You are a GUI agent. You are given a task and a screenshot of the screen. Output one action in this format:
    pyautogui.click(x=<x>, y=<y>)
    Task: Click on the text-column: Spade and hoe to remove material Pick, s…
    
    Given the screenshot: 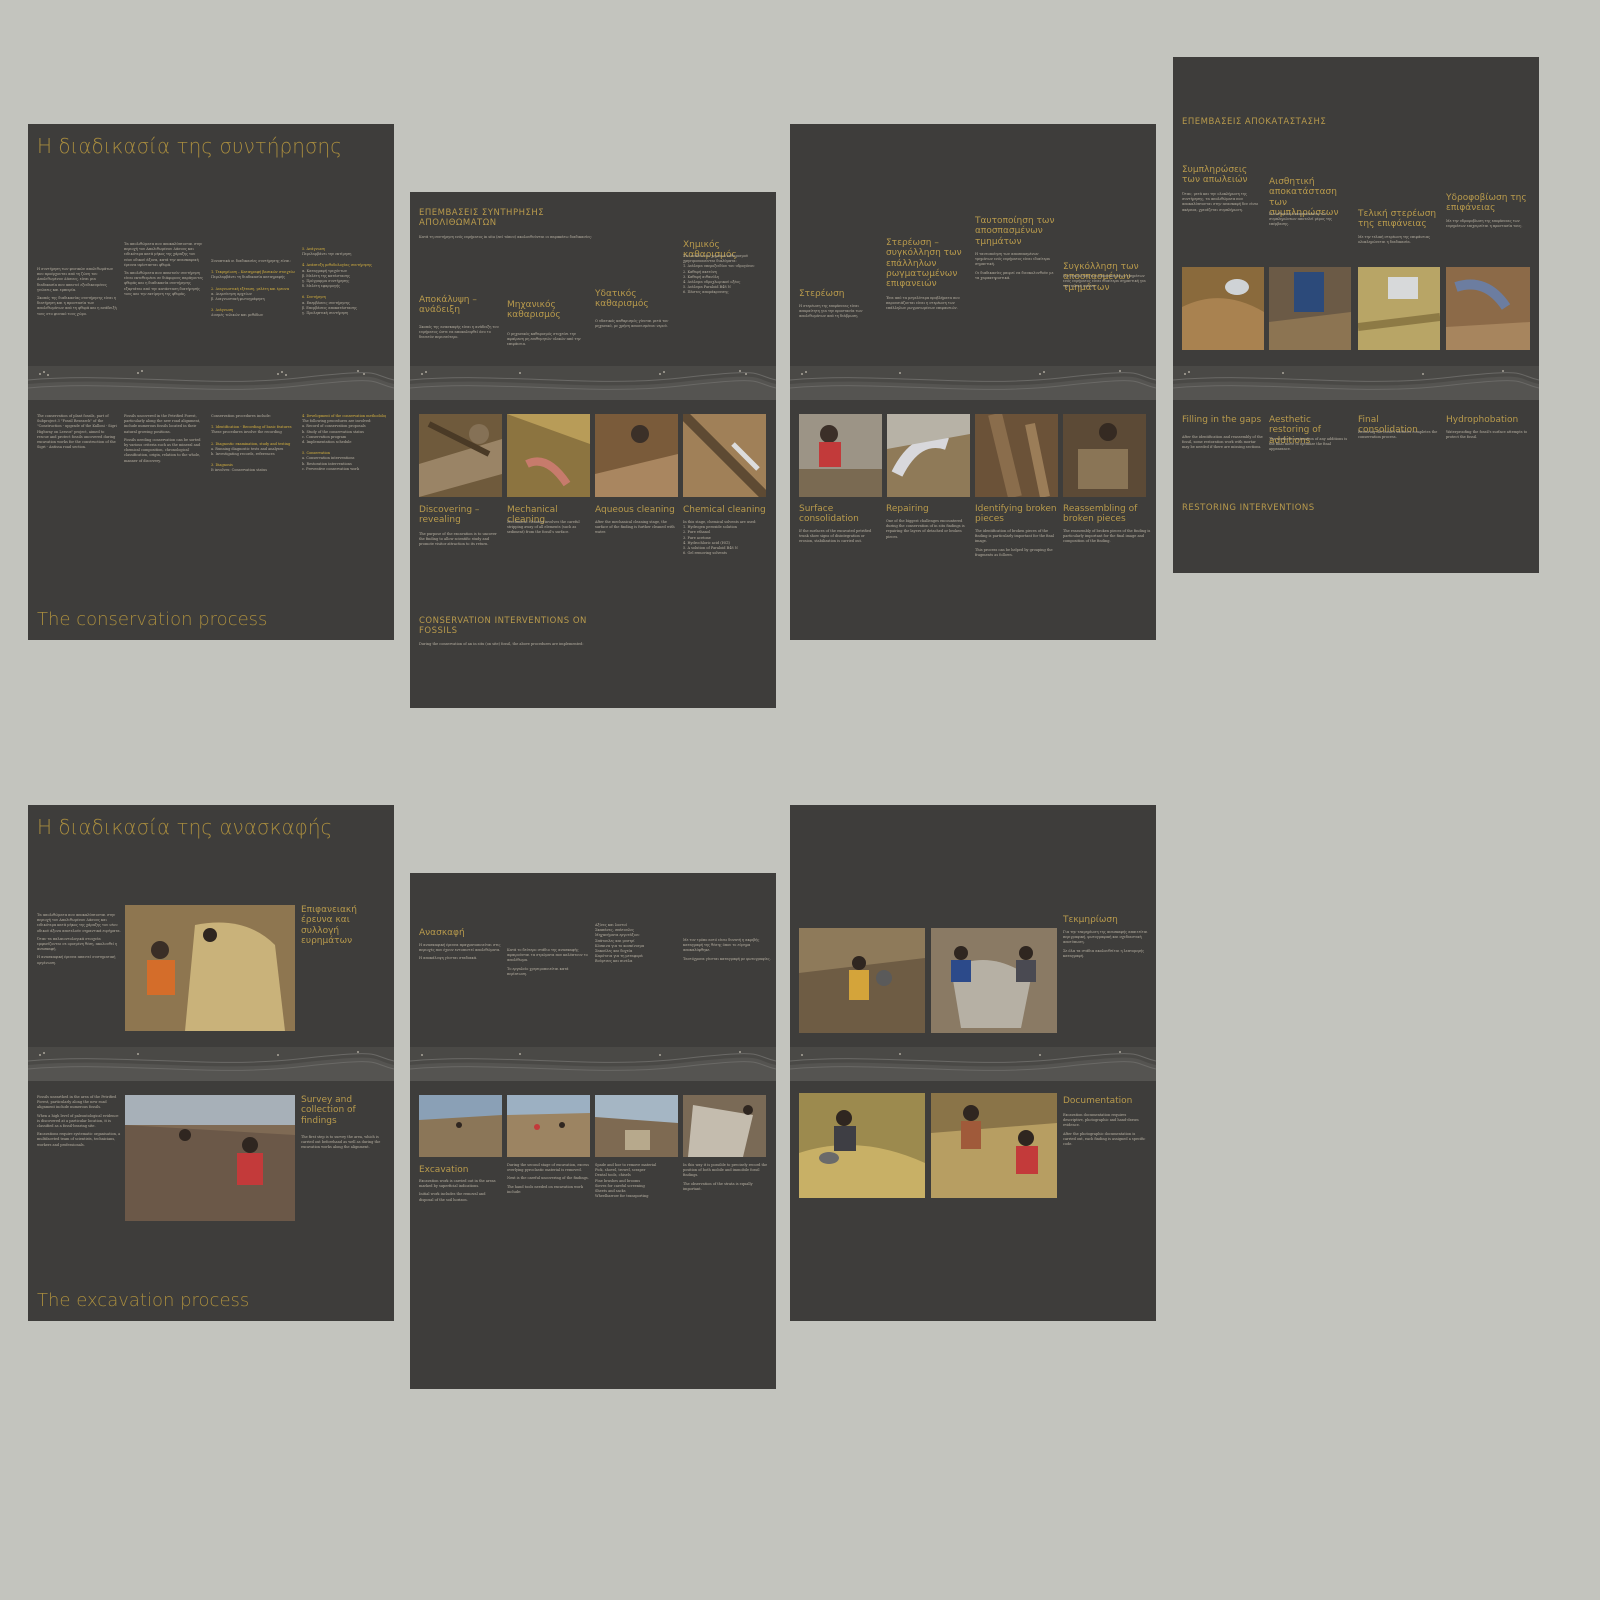 What is the action you would take?
    pyautogui.click(x=626, y=1181)
    